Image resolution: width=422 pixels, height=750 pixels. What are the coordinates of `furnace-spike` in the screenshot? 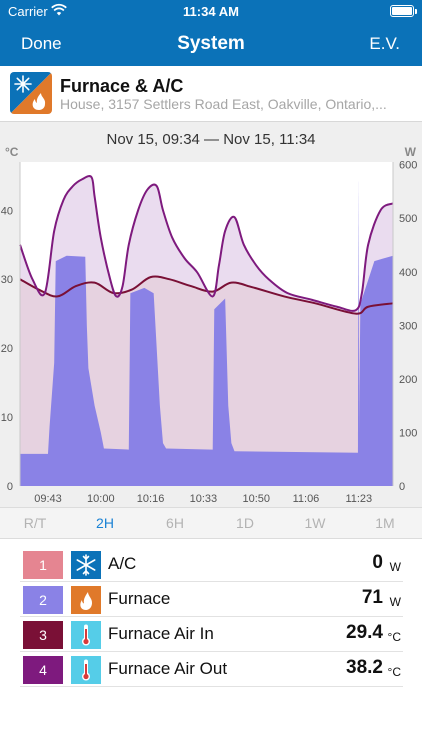 It's located at (358, 330).